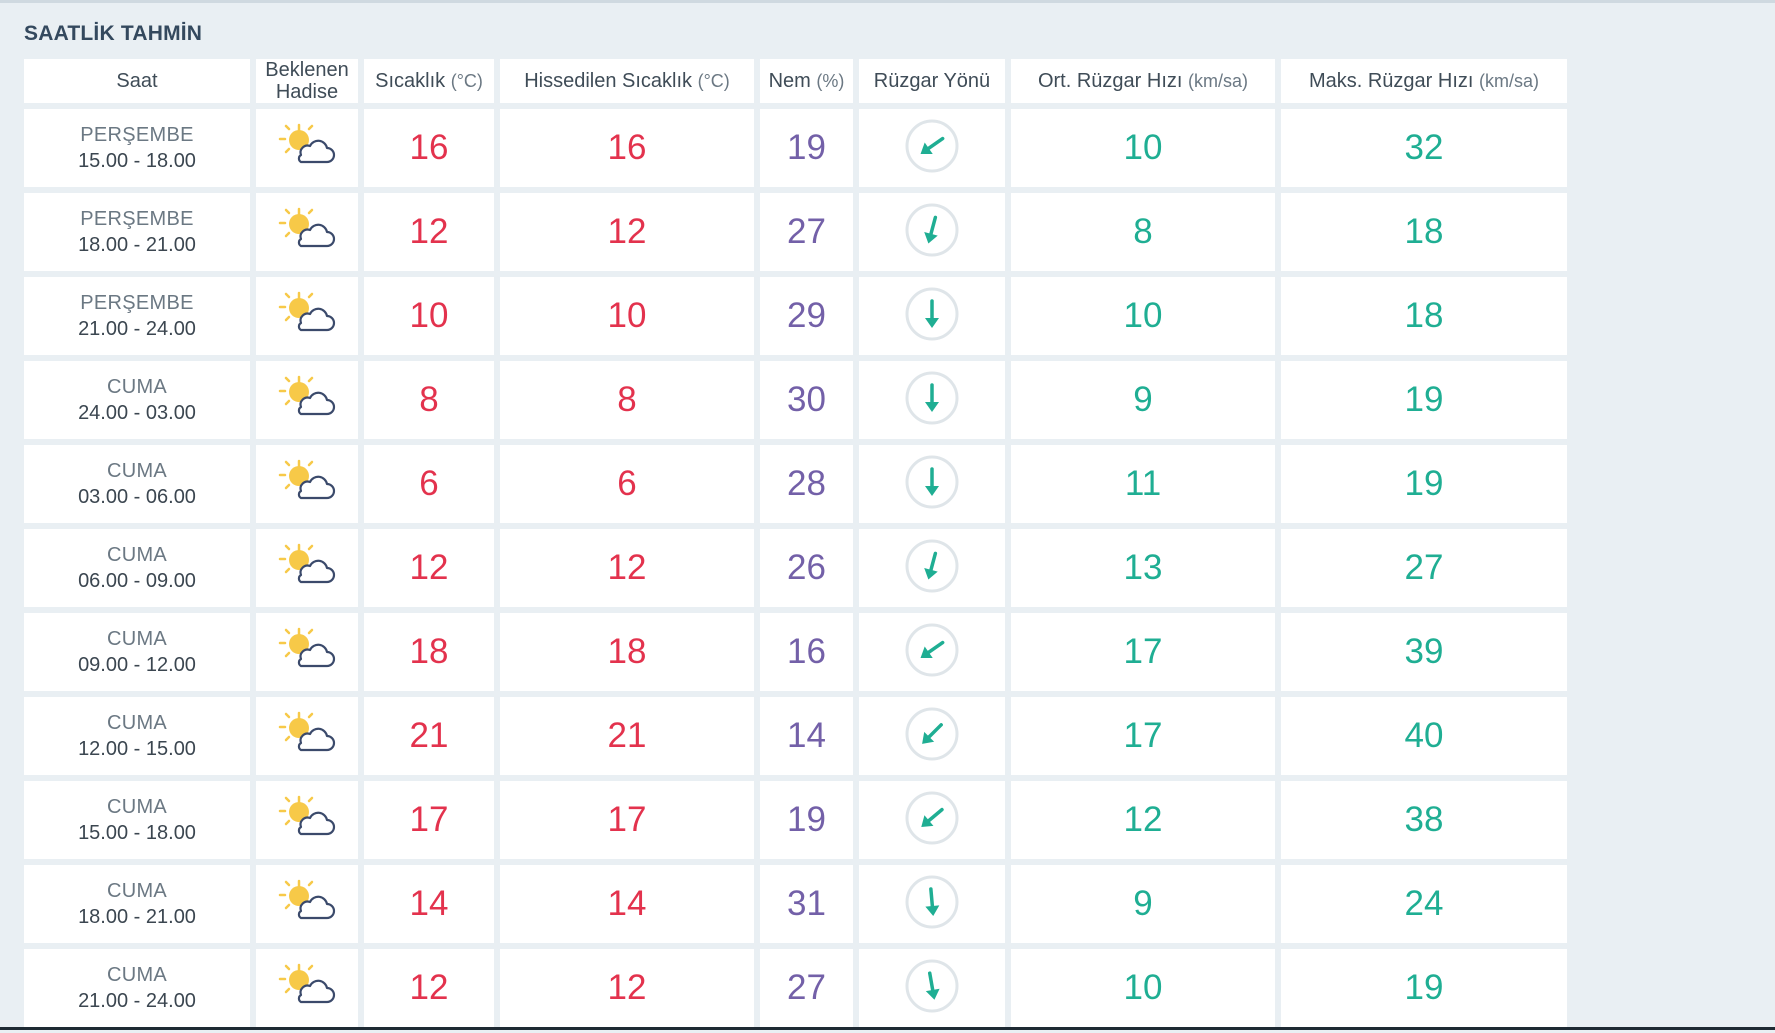 Image resolution: width=1775 pixels, height=1033 pixels. I want to click on feels-like-value: 18, so click(627, 651).